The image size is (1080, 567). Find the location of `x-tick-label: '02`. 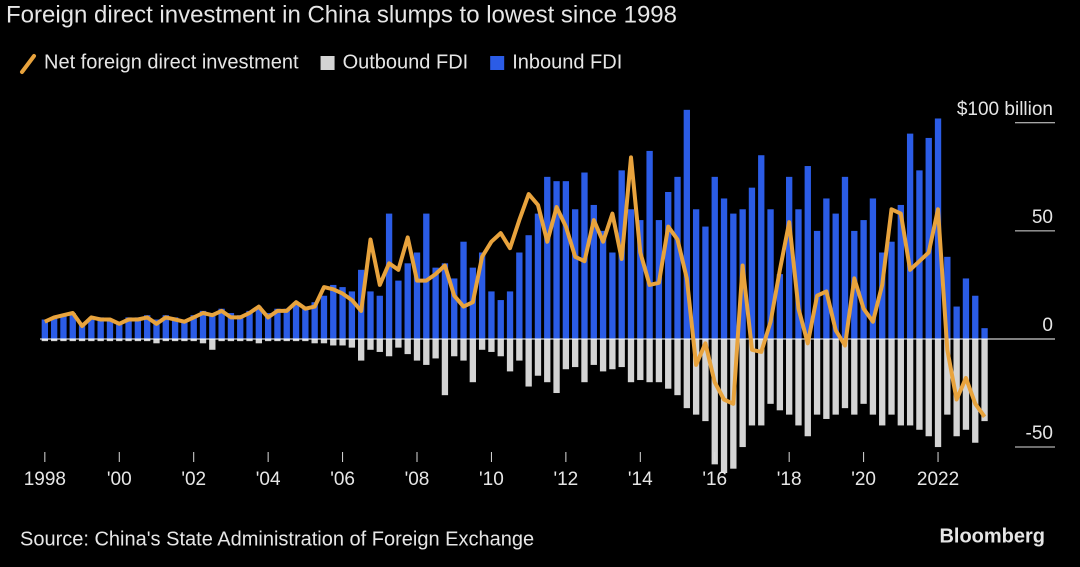

x-tick-label: '02 is located at coordinates (193, 479).